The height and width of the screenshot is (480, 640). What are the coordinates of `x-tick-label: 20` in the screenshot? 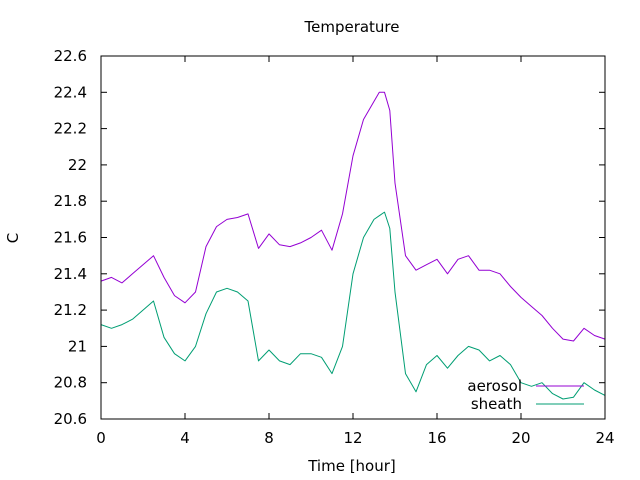 It's located at (520, 438).